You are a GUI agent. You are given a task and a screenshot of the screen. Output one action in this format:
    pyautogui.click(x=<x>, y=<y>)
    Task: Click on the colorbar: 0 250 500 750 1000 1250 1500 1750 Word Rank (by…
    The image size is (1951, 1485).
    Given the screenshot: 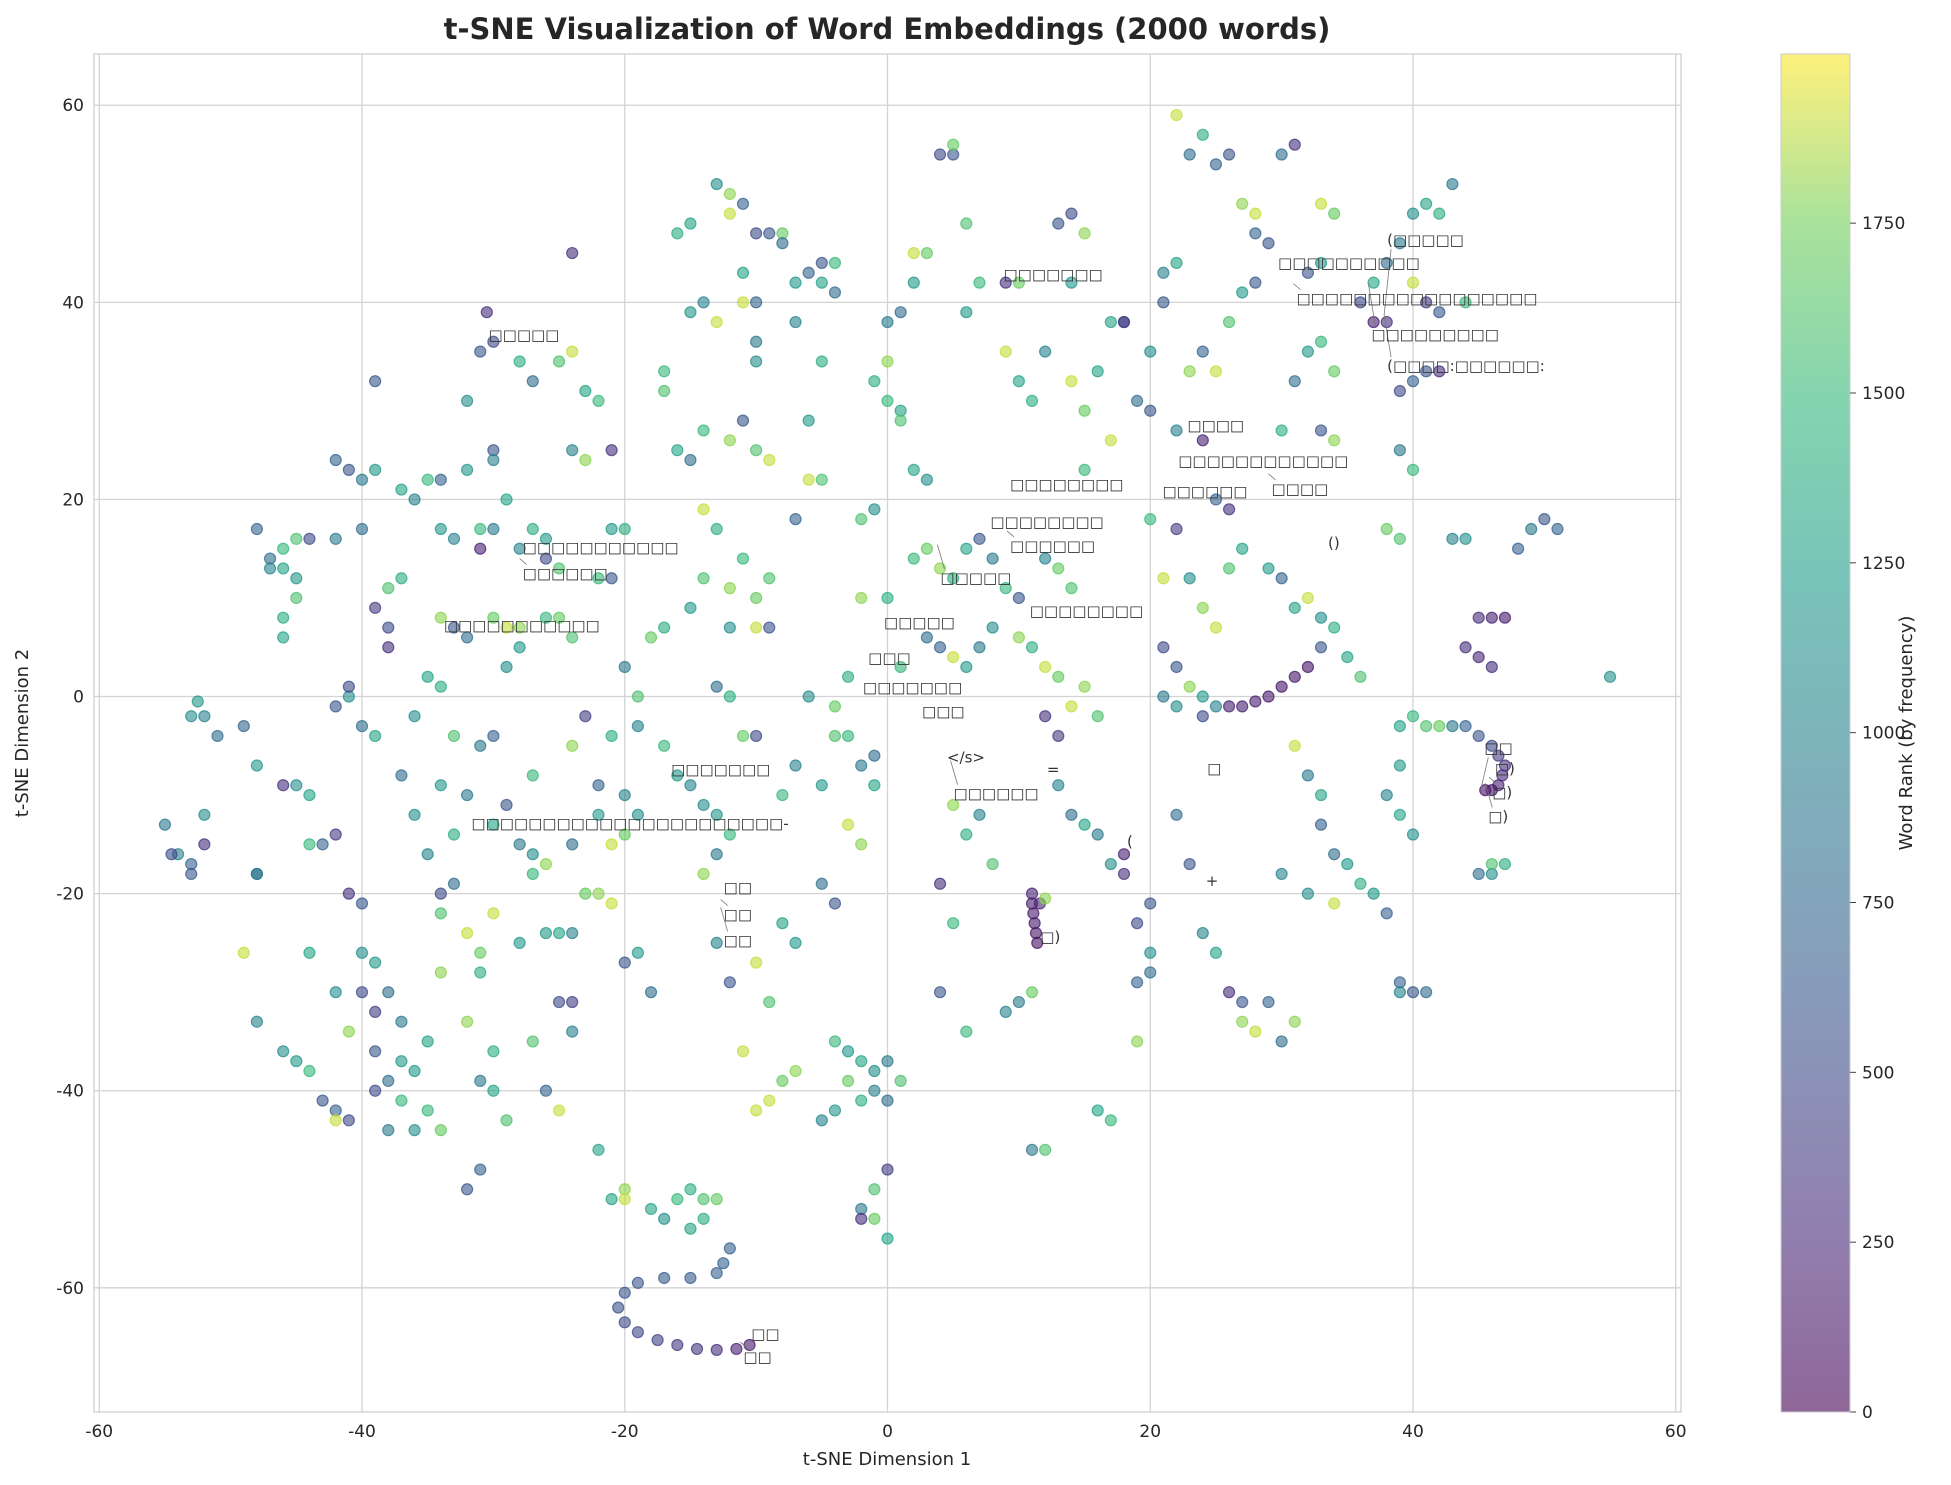 What is the action you would take?
    pyautogui.click(x=1848, y=738)
    